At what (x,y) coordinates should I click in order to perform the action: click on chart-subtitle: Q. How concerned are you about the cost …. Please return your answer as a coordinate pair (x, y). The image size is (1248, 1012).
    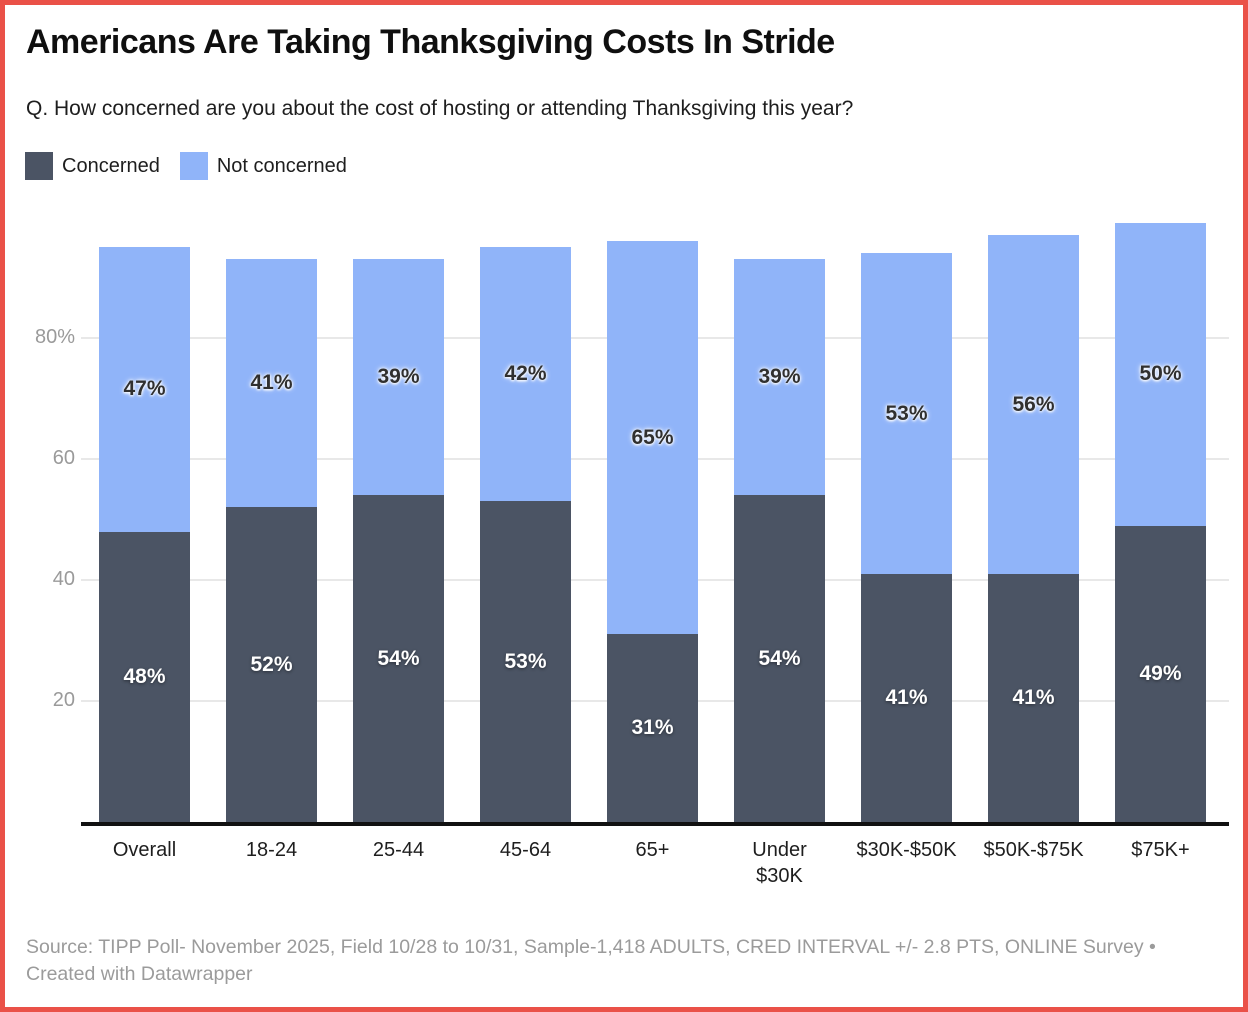
    Looking at the image, I should click on (440, 108).